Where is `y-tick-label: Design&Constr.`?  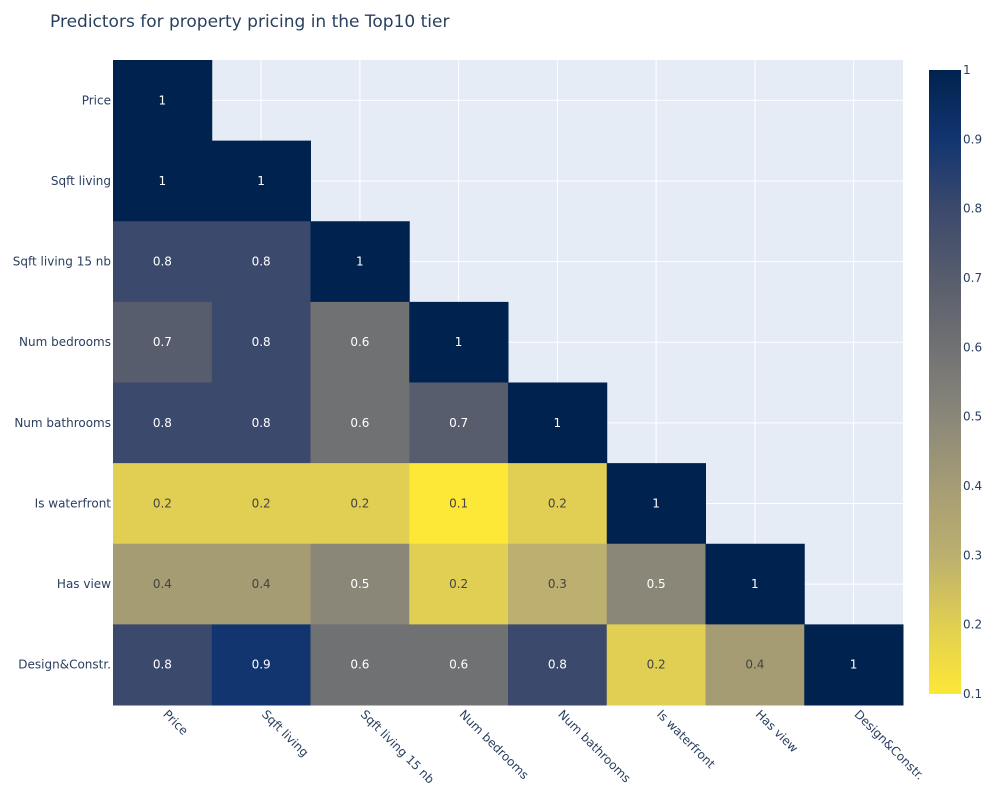 y-tick-label: Design&Constr. is located at coordinates (64, 665).